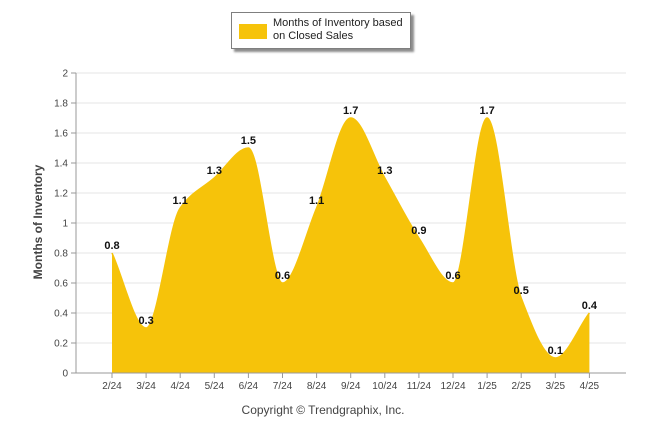 This screenshot has width=646, height=434. Describe the element at coordinates (65, 74) in the screenshot. I see `y-tick-label: 2` at that location.